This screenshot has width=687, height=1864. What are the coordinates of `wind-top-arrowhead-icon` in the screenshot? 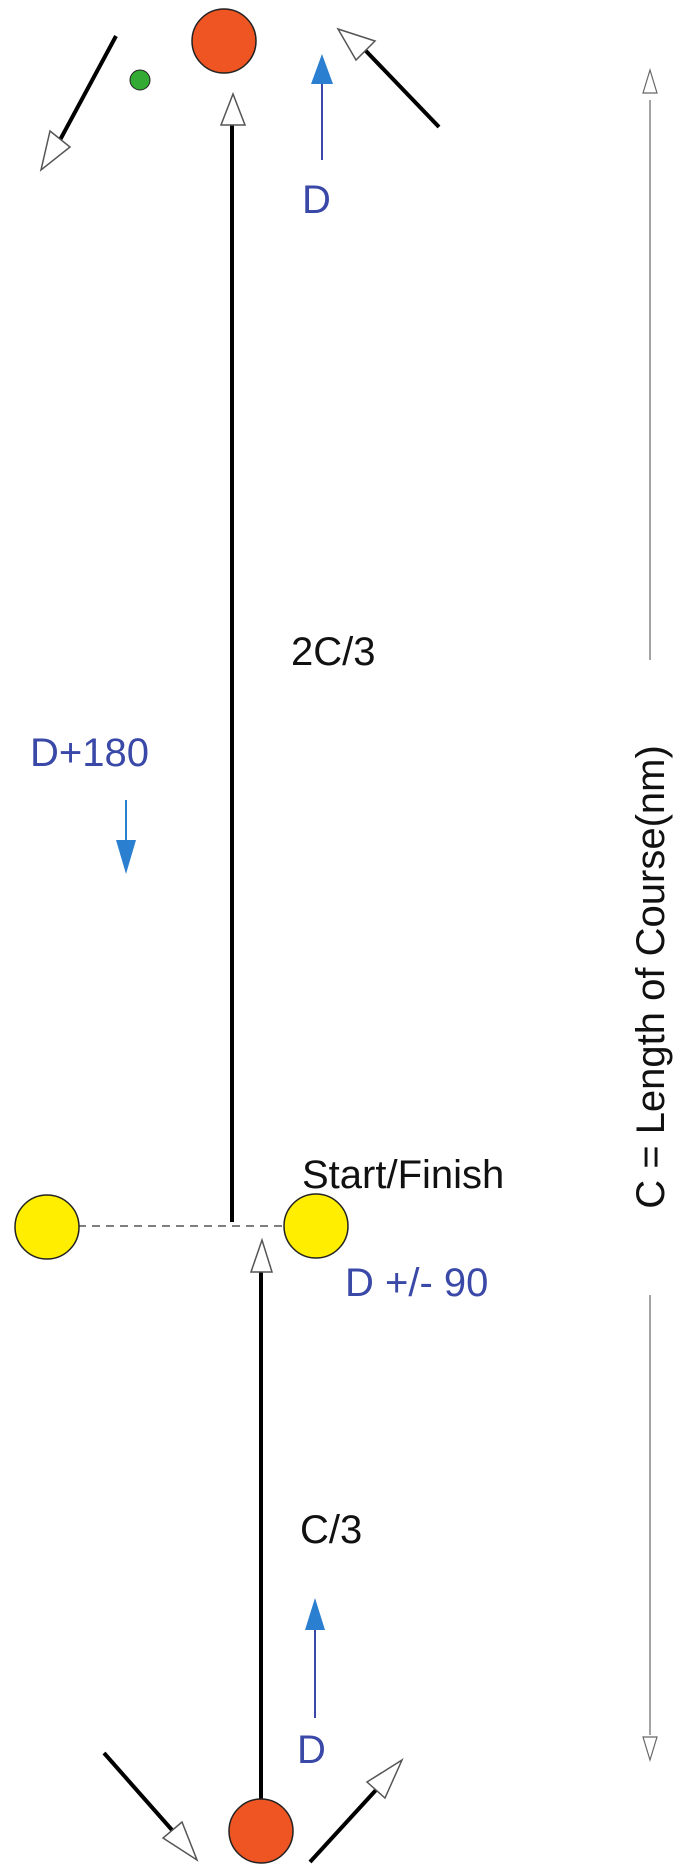 It's located at (322, 69).